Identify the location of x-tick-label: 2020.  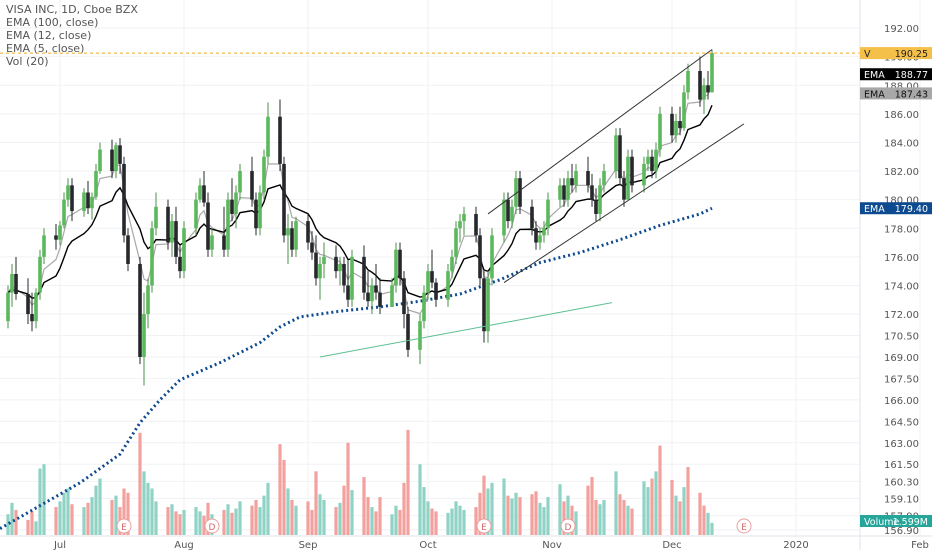
(795, 545).